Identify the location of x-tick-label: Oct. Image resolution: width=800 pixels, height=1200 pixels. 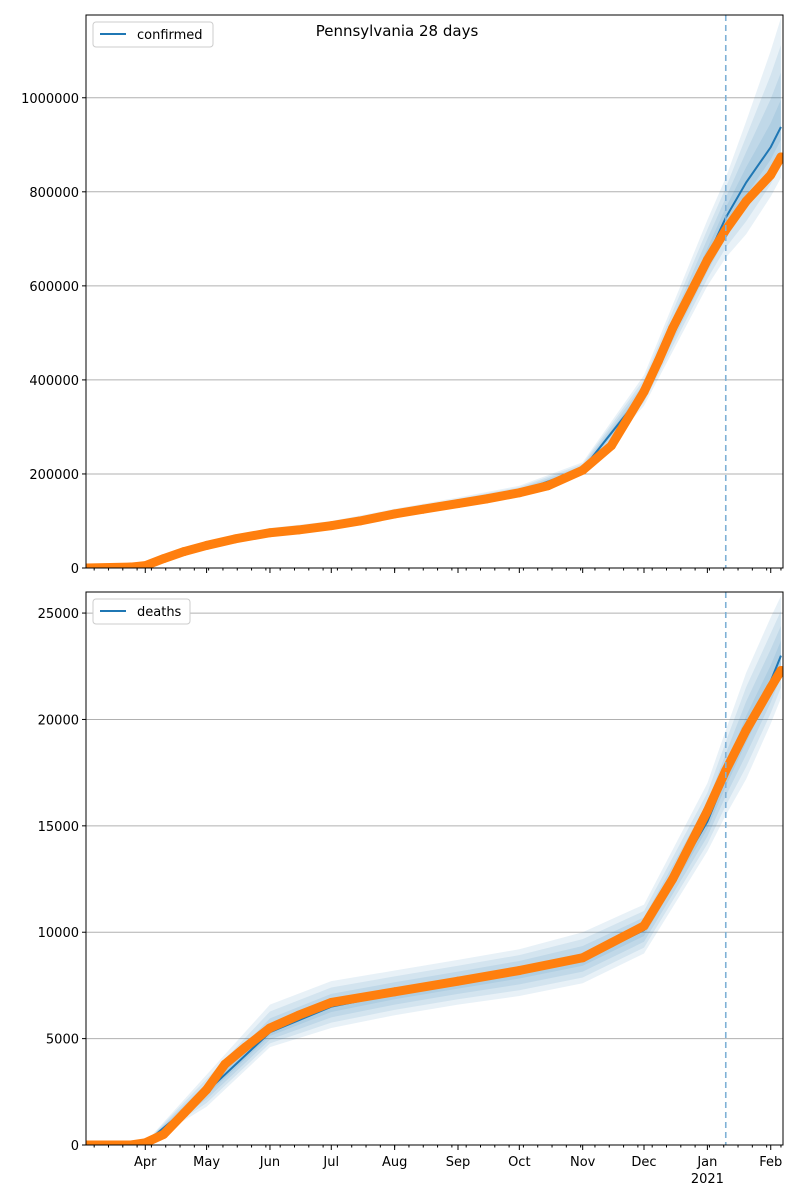
(519, 1162).